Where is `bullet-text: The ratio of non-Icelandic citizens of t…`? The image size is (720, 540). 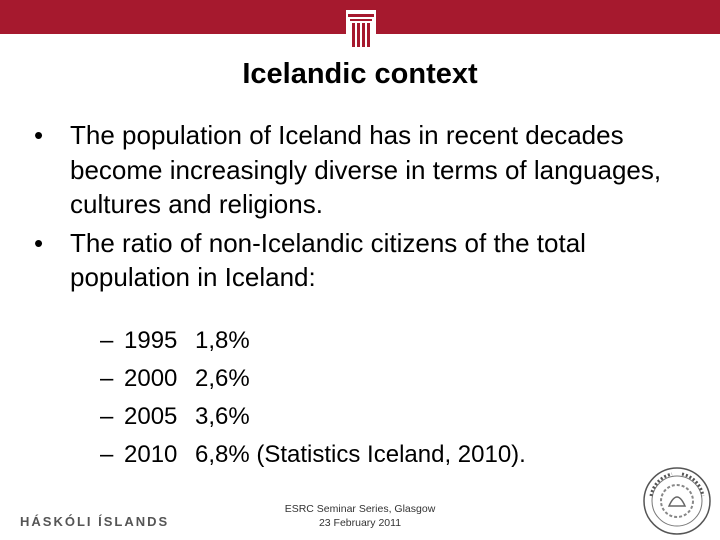 bullet-text: The ratio of non-Icelandic citizens of t… is located at coordinates (328, 260).